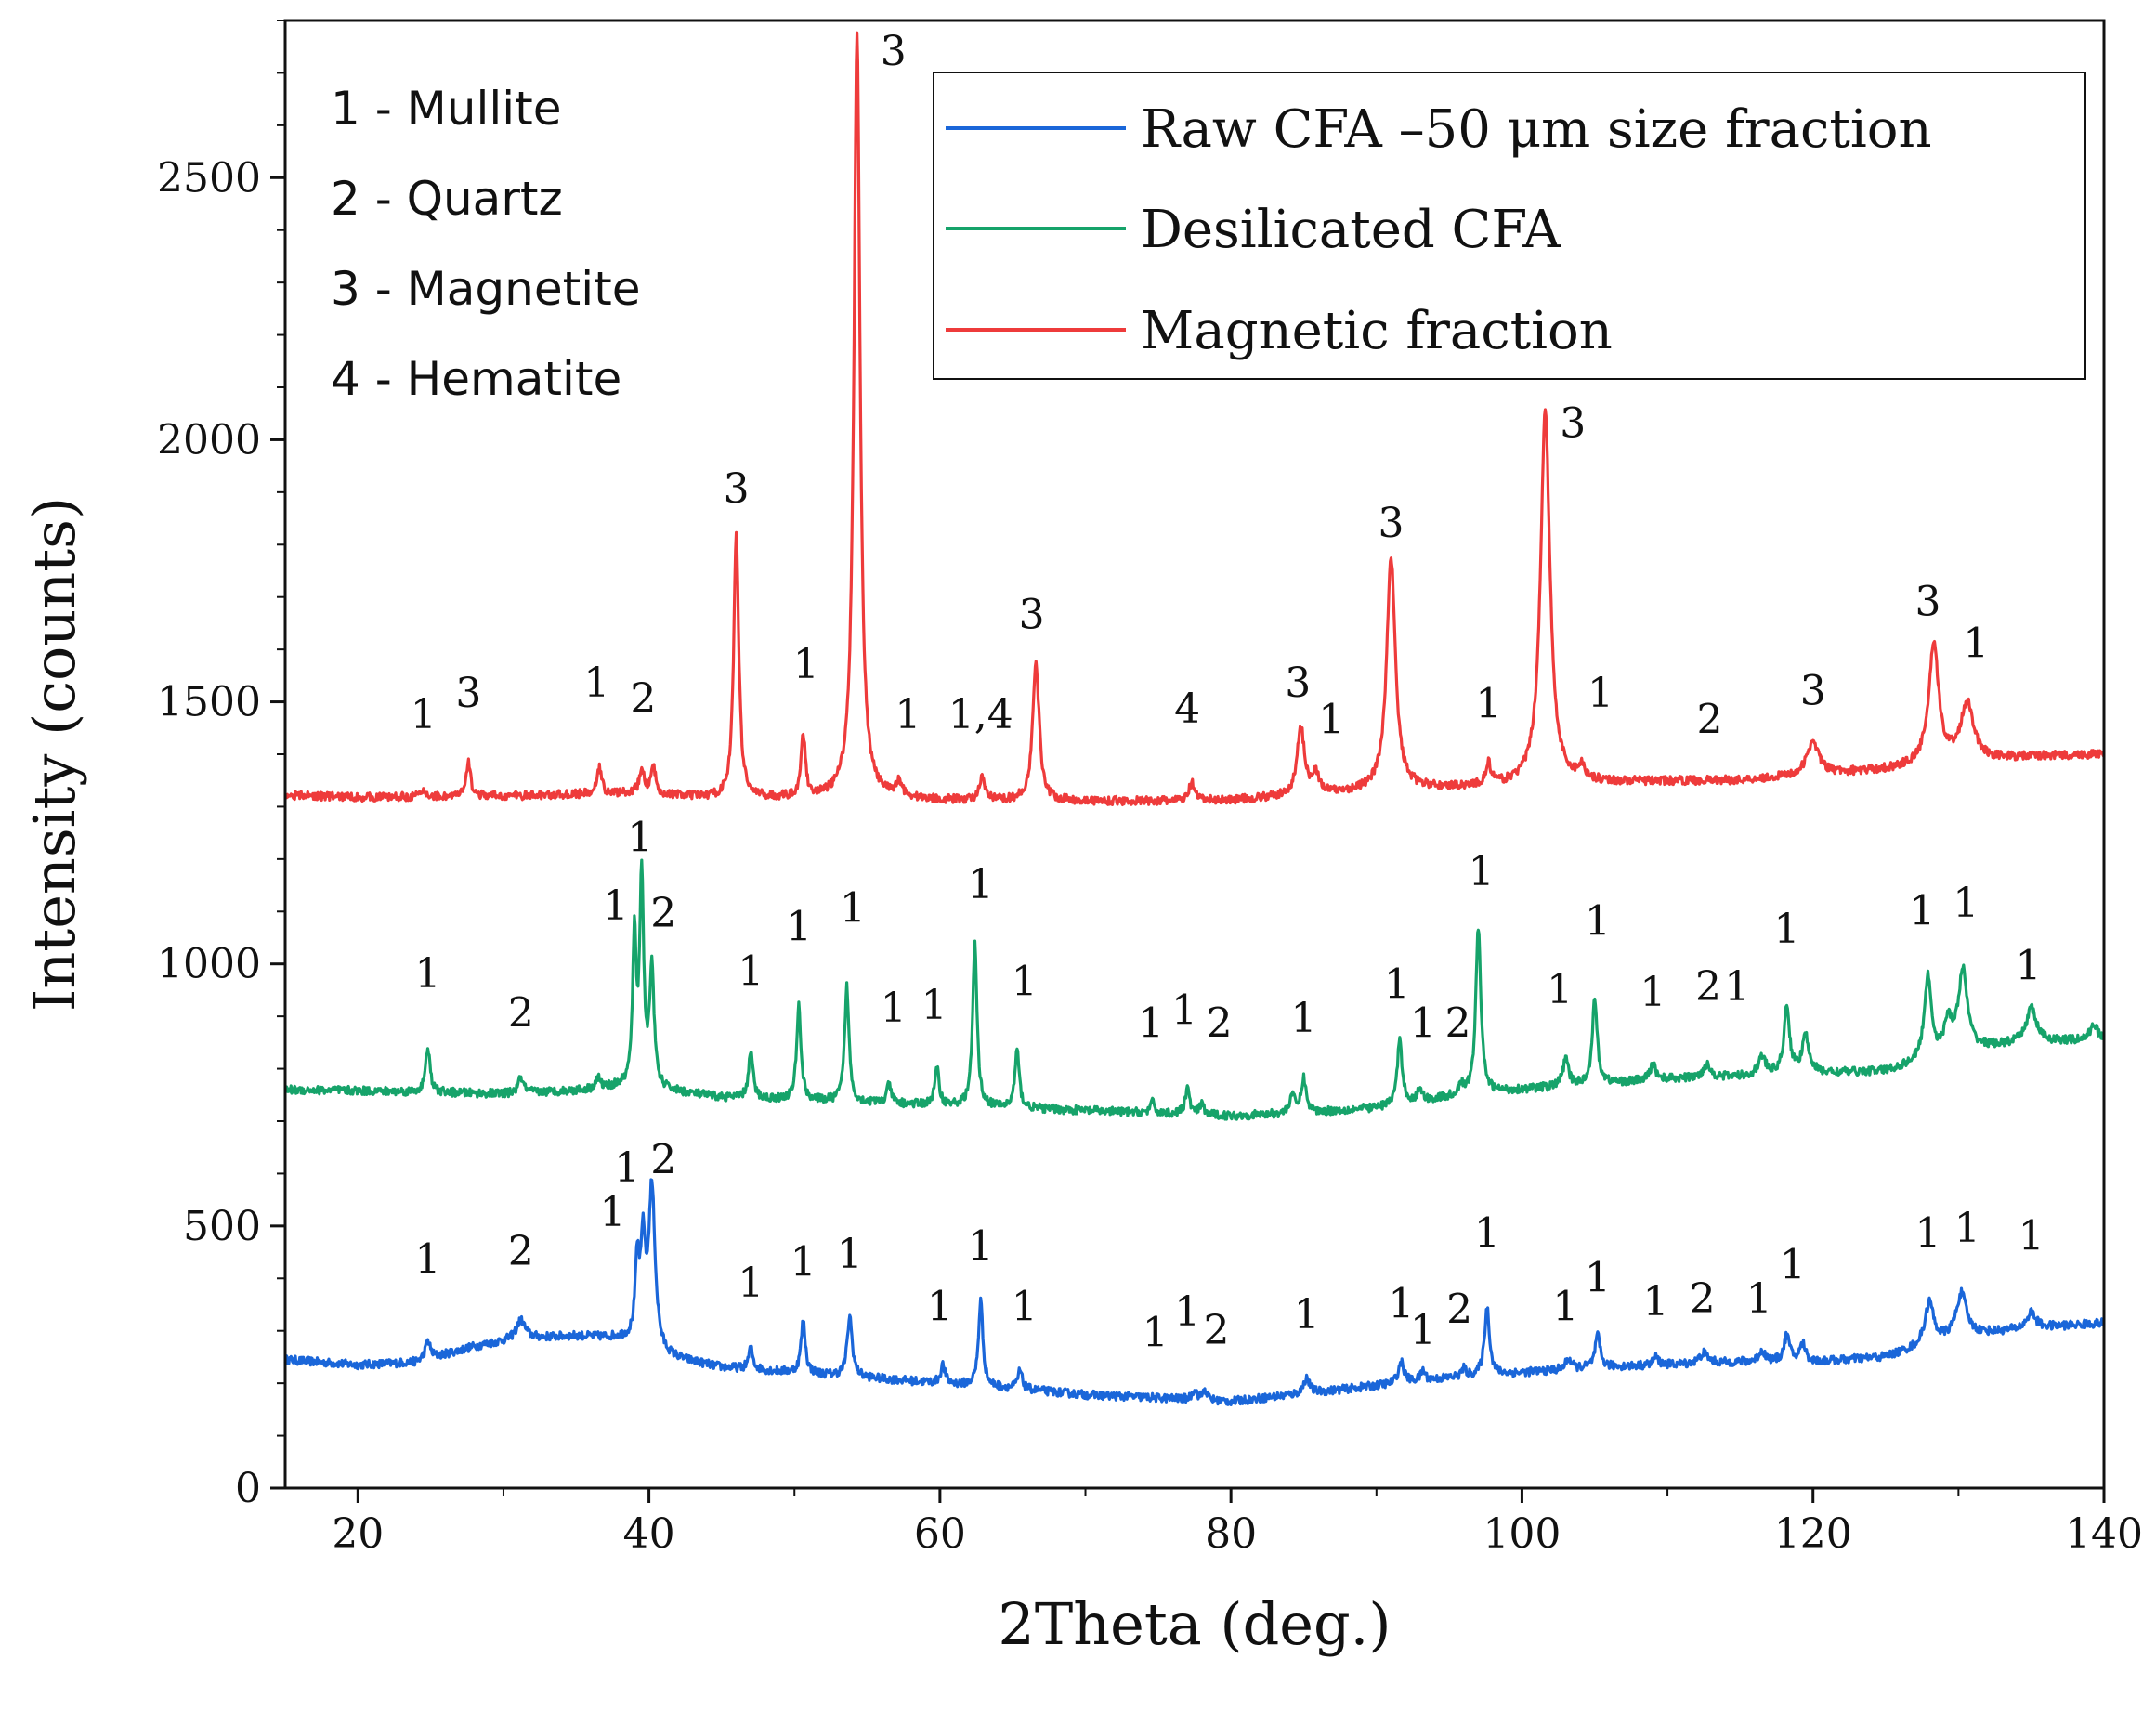 Image resolution: width=2156 pixels, height=1724 pixels. What do you see at coordinates (476, 379) in the screenshot?
I see `phase-key-hematite: 4 - Hematite` at bounding box center [476, 379].